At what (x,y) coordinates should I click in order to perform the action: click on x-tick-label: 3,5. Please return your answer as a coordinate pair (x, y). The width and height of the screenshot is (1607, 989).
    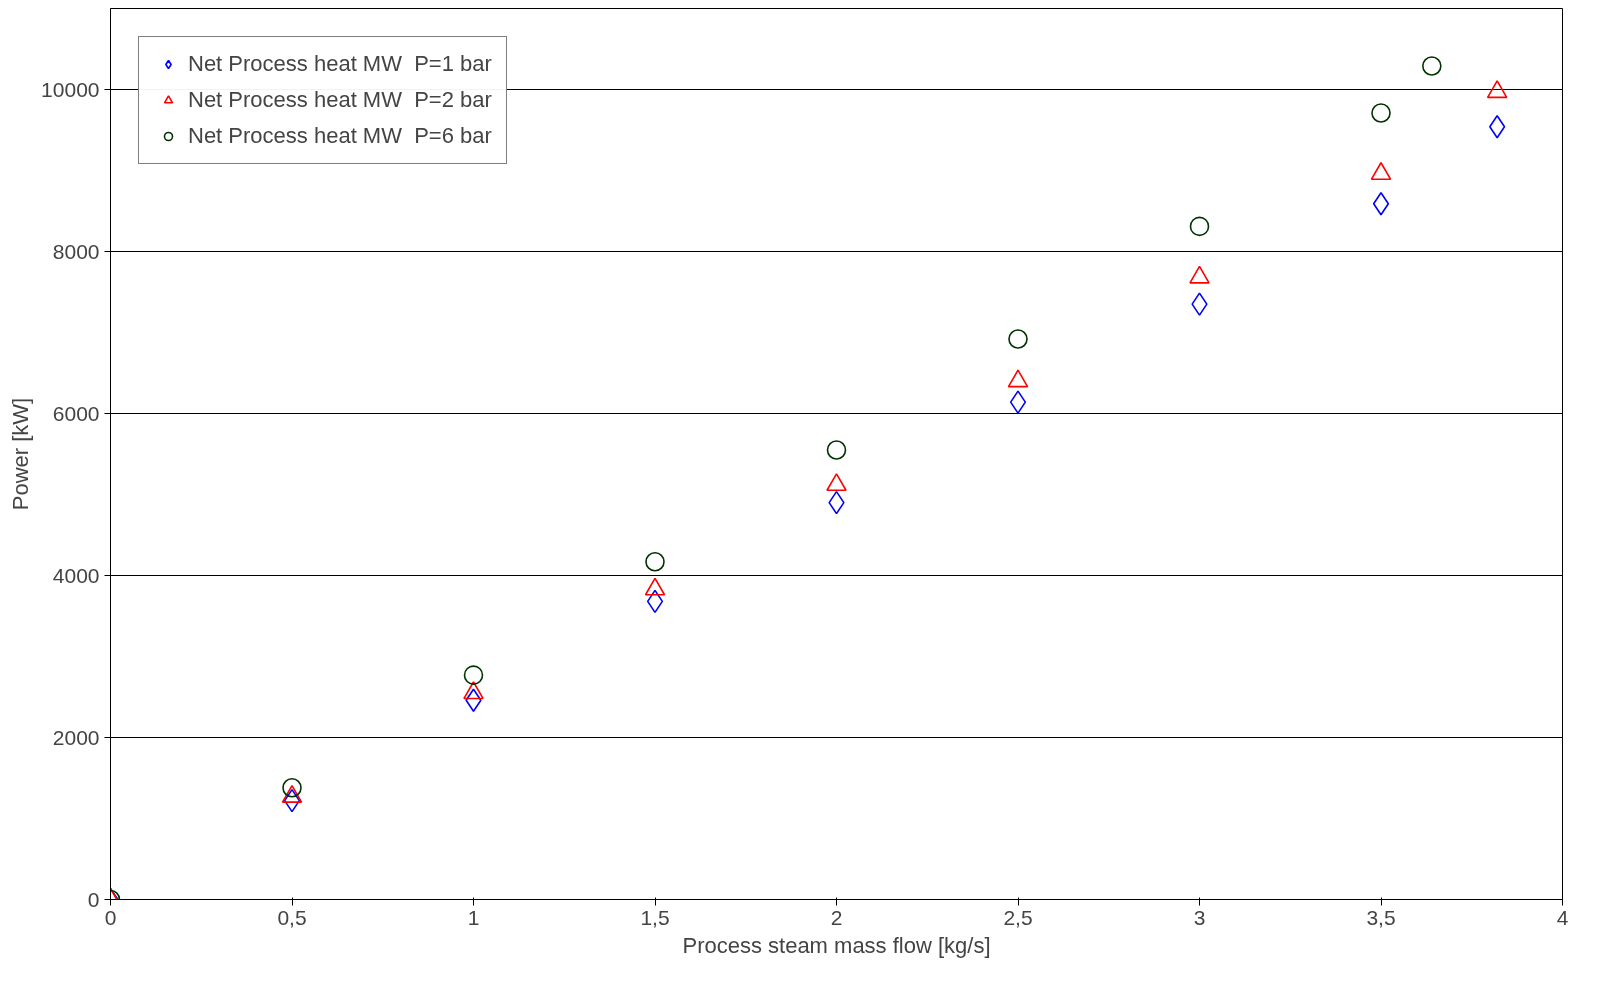
    Looking at the image, I should click on (1381, 917).